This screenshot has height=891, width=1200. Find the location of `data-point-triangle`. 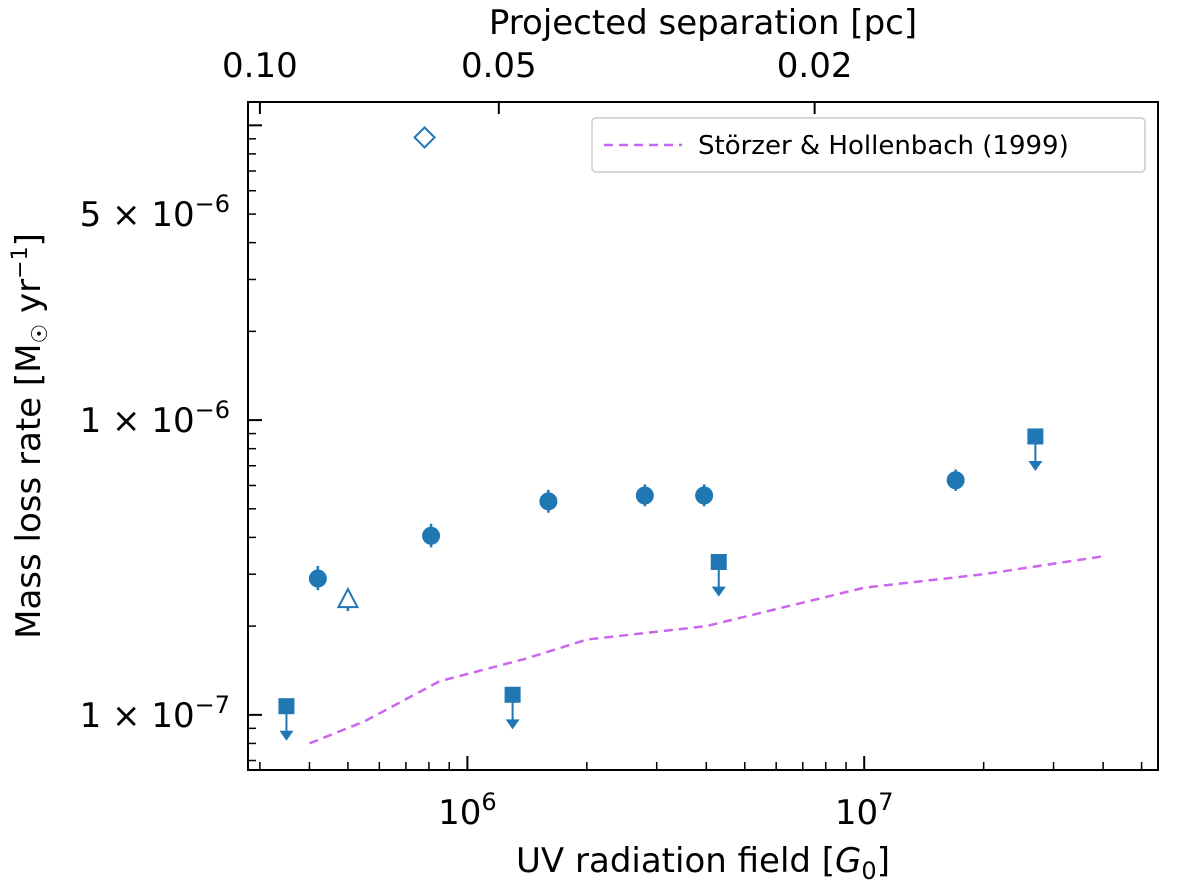

data-point-triangle is located at coordinates (348, 598).